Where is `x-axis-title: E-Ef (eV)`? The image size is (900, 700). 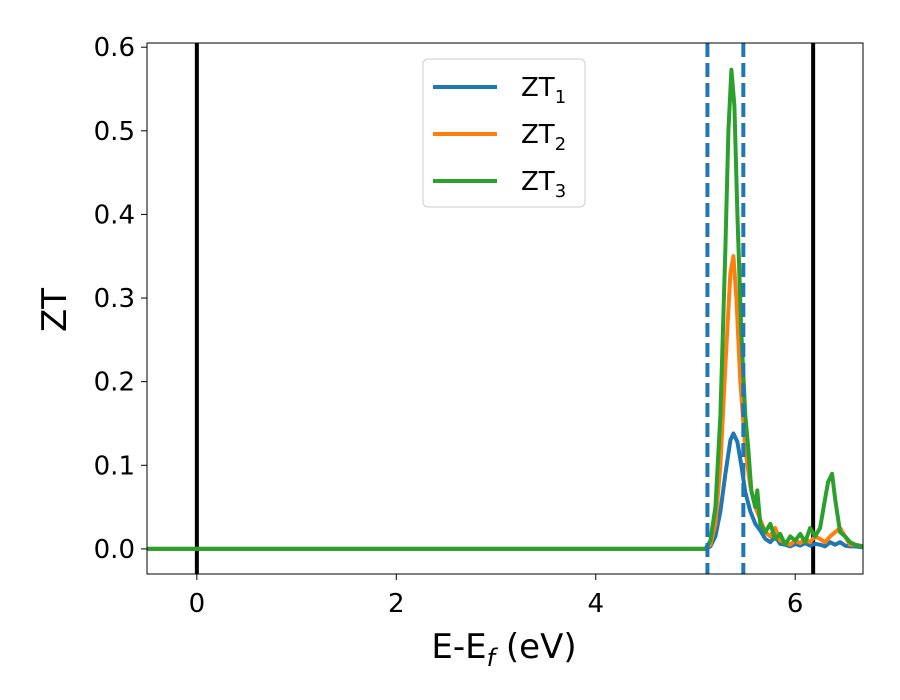
x-axis-title: E-Ef (eV) is located at coordinates (503, 649).